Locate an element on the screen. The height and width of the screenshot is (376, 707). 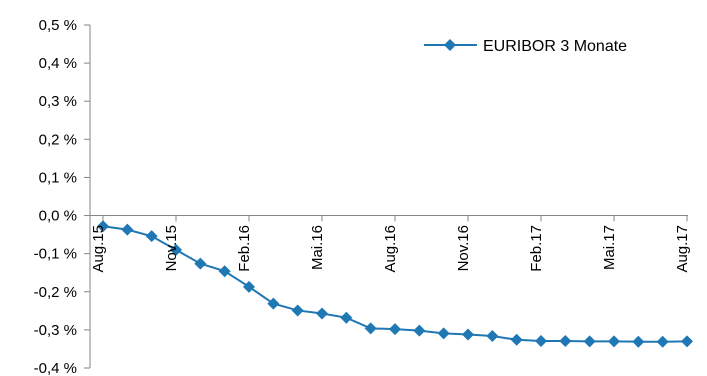
legend-label: EURIBOR 3 Monate is located at coordinates (555, 46).